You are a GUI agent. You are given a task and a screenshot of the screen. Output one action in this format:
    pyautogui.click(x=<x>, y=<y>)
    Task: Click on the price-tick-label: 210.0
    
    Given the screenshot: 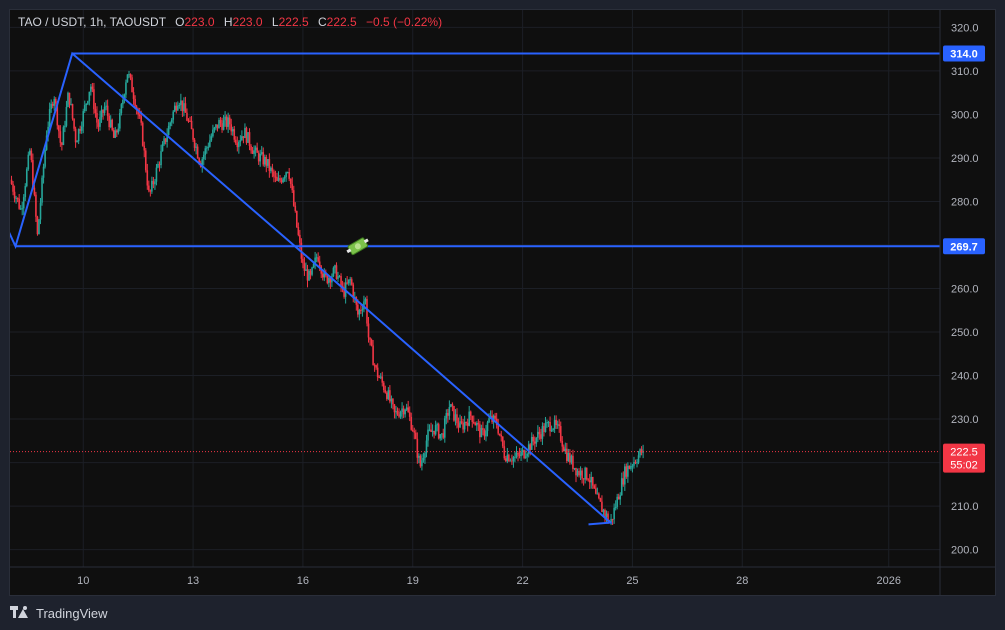 What is the action you would take?
    pyautogui.click(x=965, y=507)
    